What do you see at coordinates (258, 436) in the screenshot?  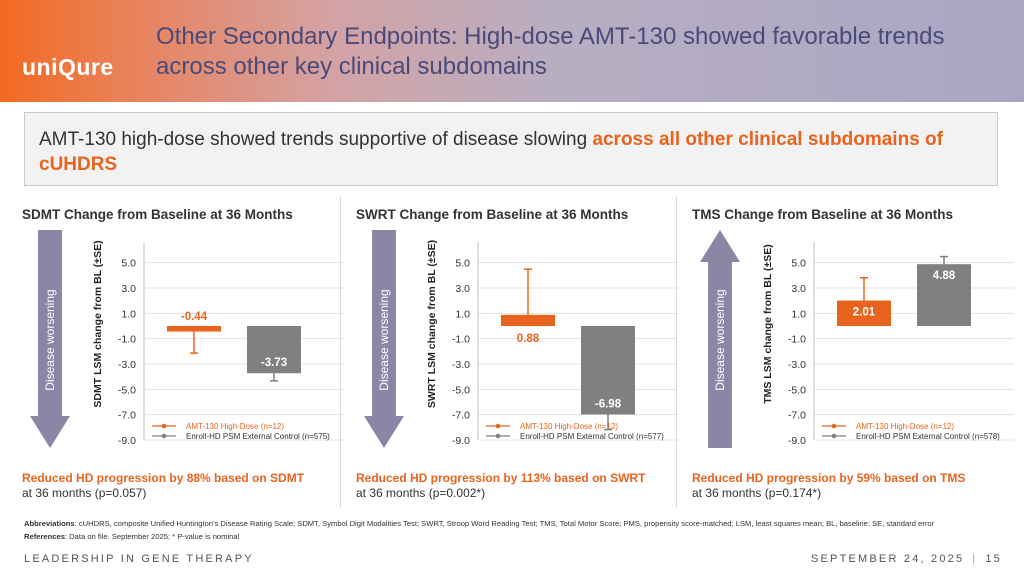 I see `legend-label: Enroll-HD PSM External Control (n=575)` at bounding box center [258, 436].